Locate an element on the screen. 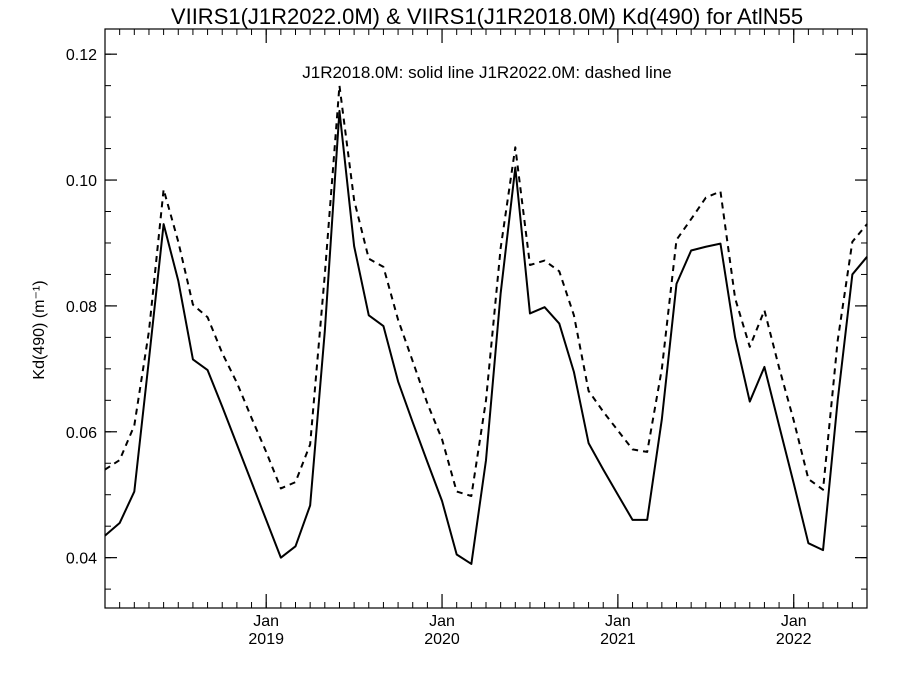  x-tick-year-label: 2020 is located at coordinates (442, 639).